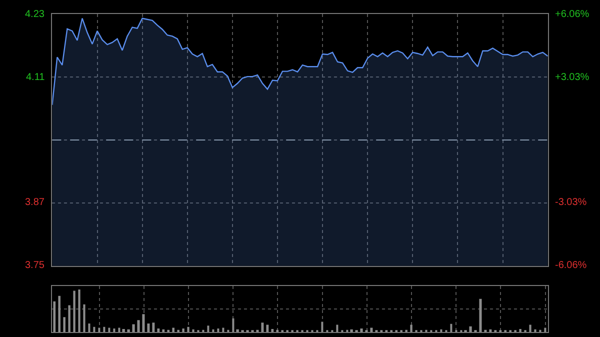 This screenshot has width=600, height=337. What do you see at coordinates (572, 77) in the screenshot?
I see `y2-tick-label: +3.03%` at bounding box center [572, 77].